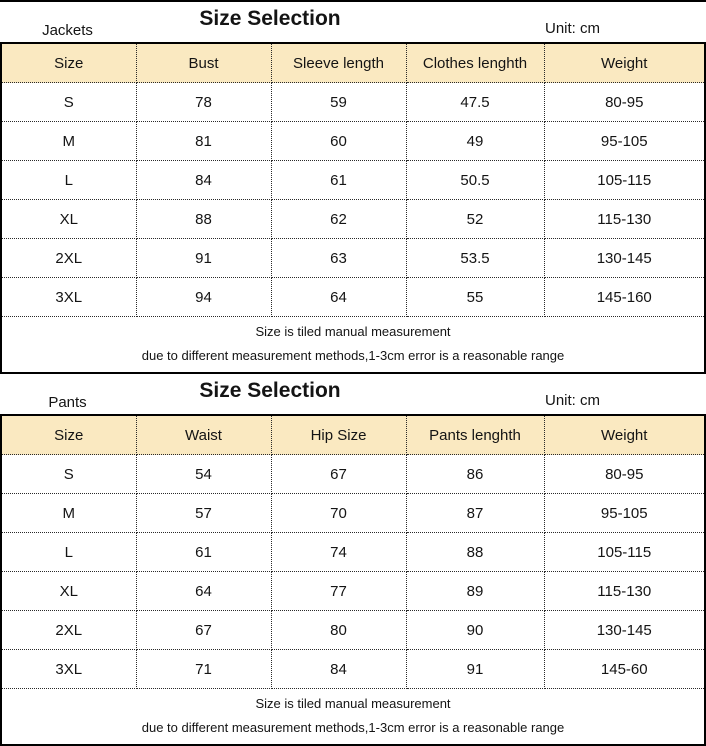 The height and width of the screenshot is (746, 706). What do you see at coordinates (353, 394) in the screenshot?
I see `title-row: Pants Size Selection Unit: cm` at bounding box center [353, 394].